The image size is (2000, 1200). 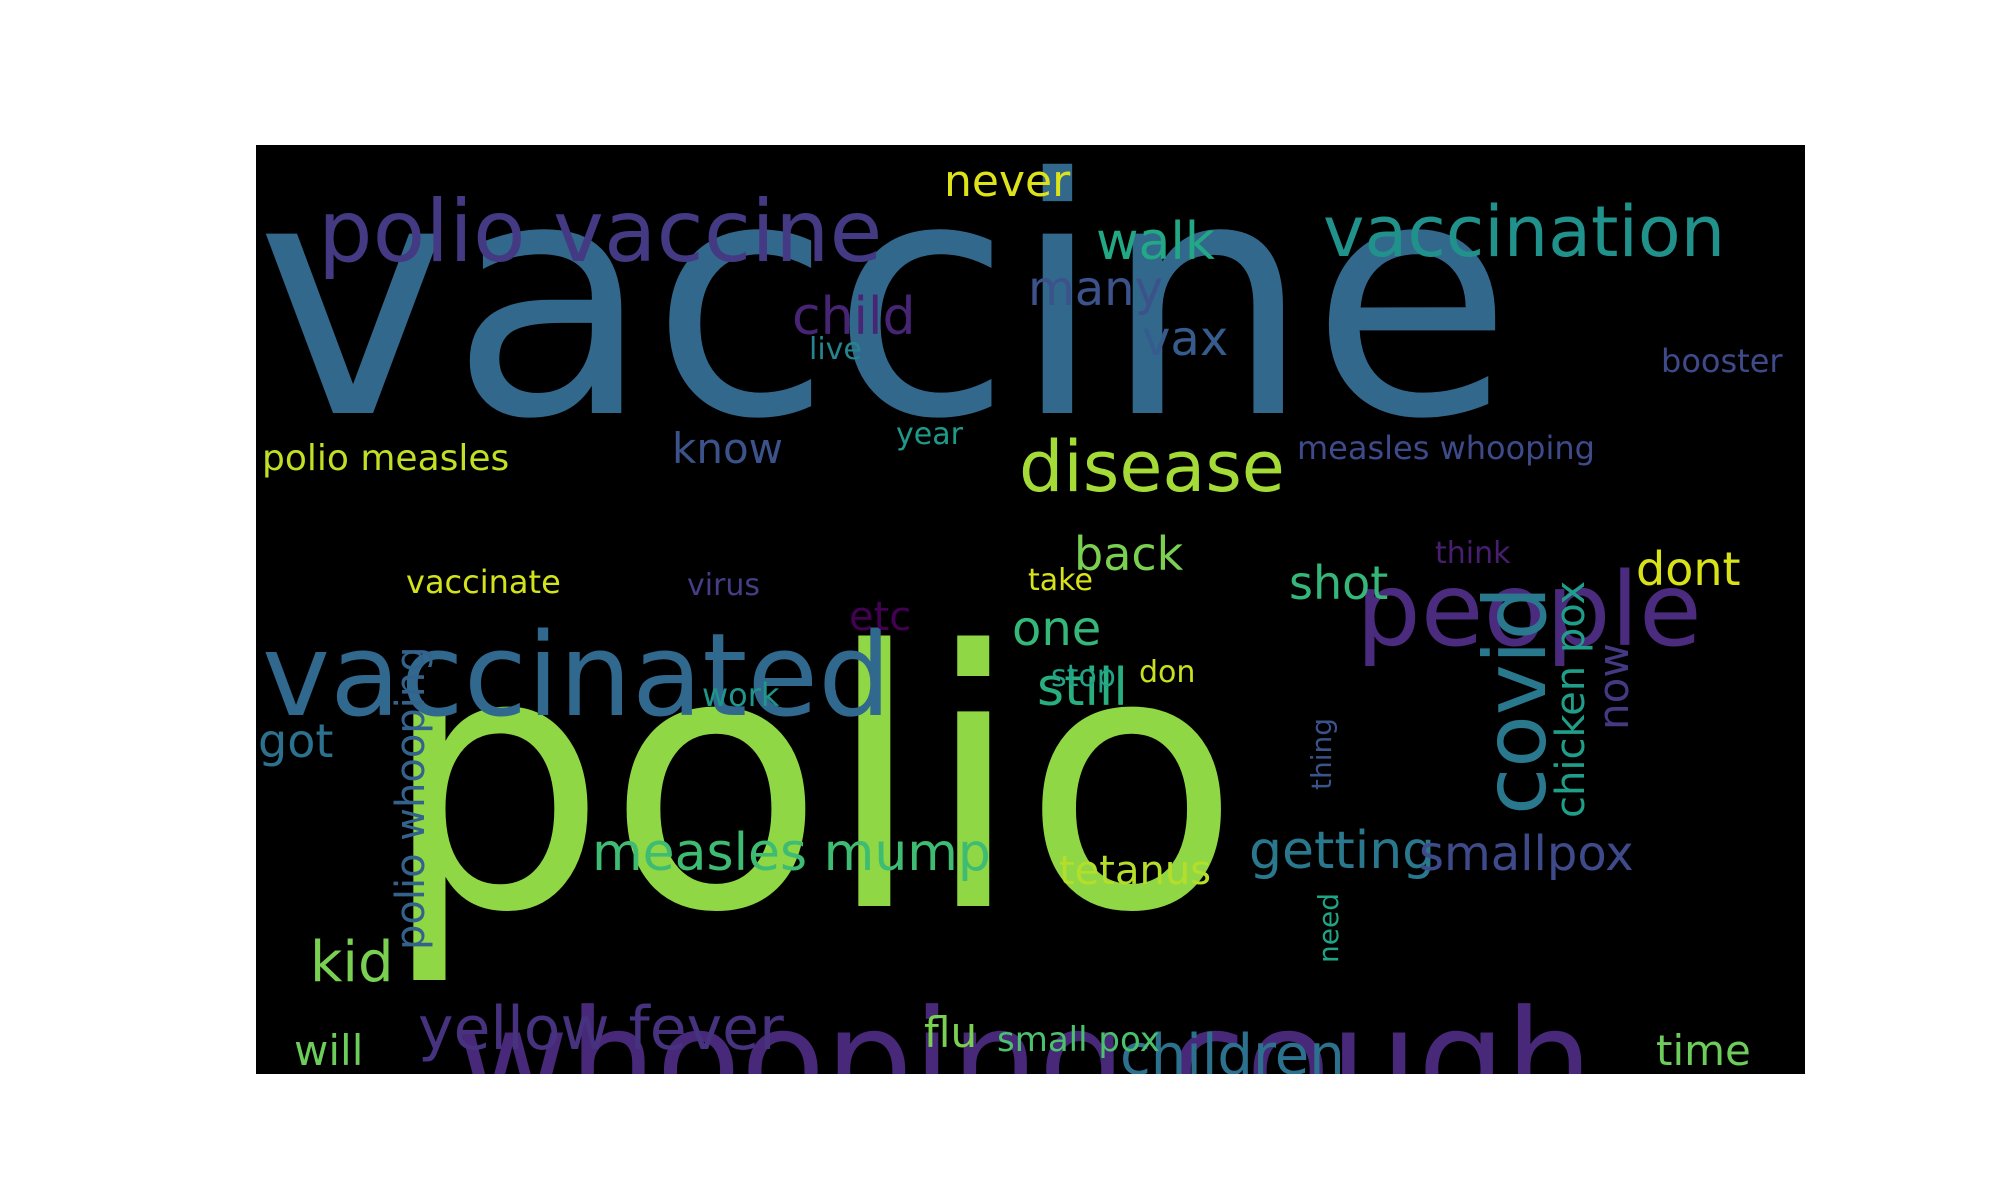 What do you see at coordinates (1078, 1040) in the screenshot?
I see `cloud-word: small pox` at bounding box center [1078, 1040].